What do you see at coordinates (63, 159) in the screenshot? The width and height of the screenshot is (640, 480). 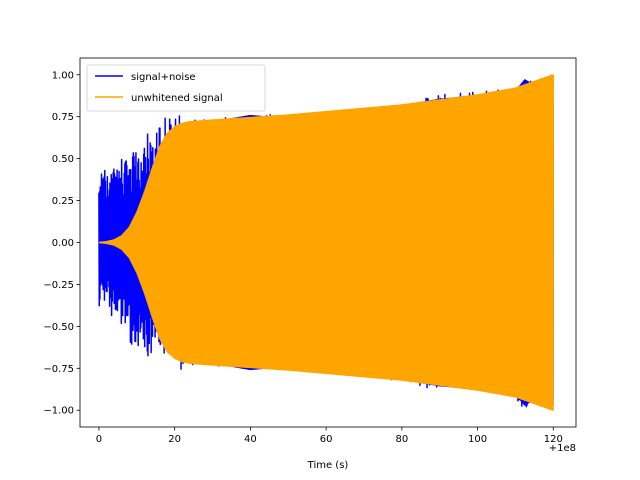 I see `y-tick-label: 0.50` at bounding box center [63, 159].